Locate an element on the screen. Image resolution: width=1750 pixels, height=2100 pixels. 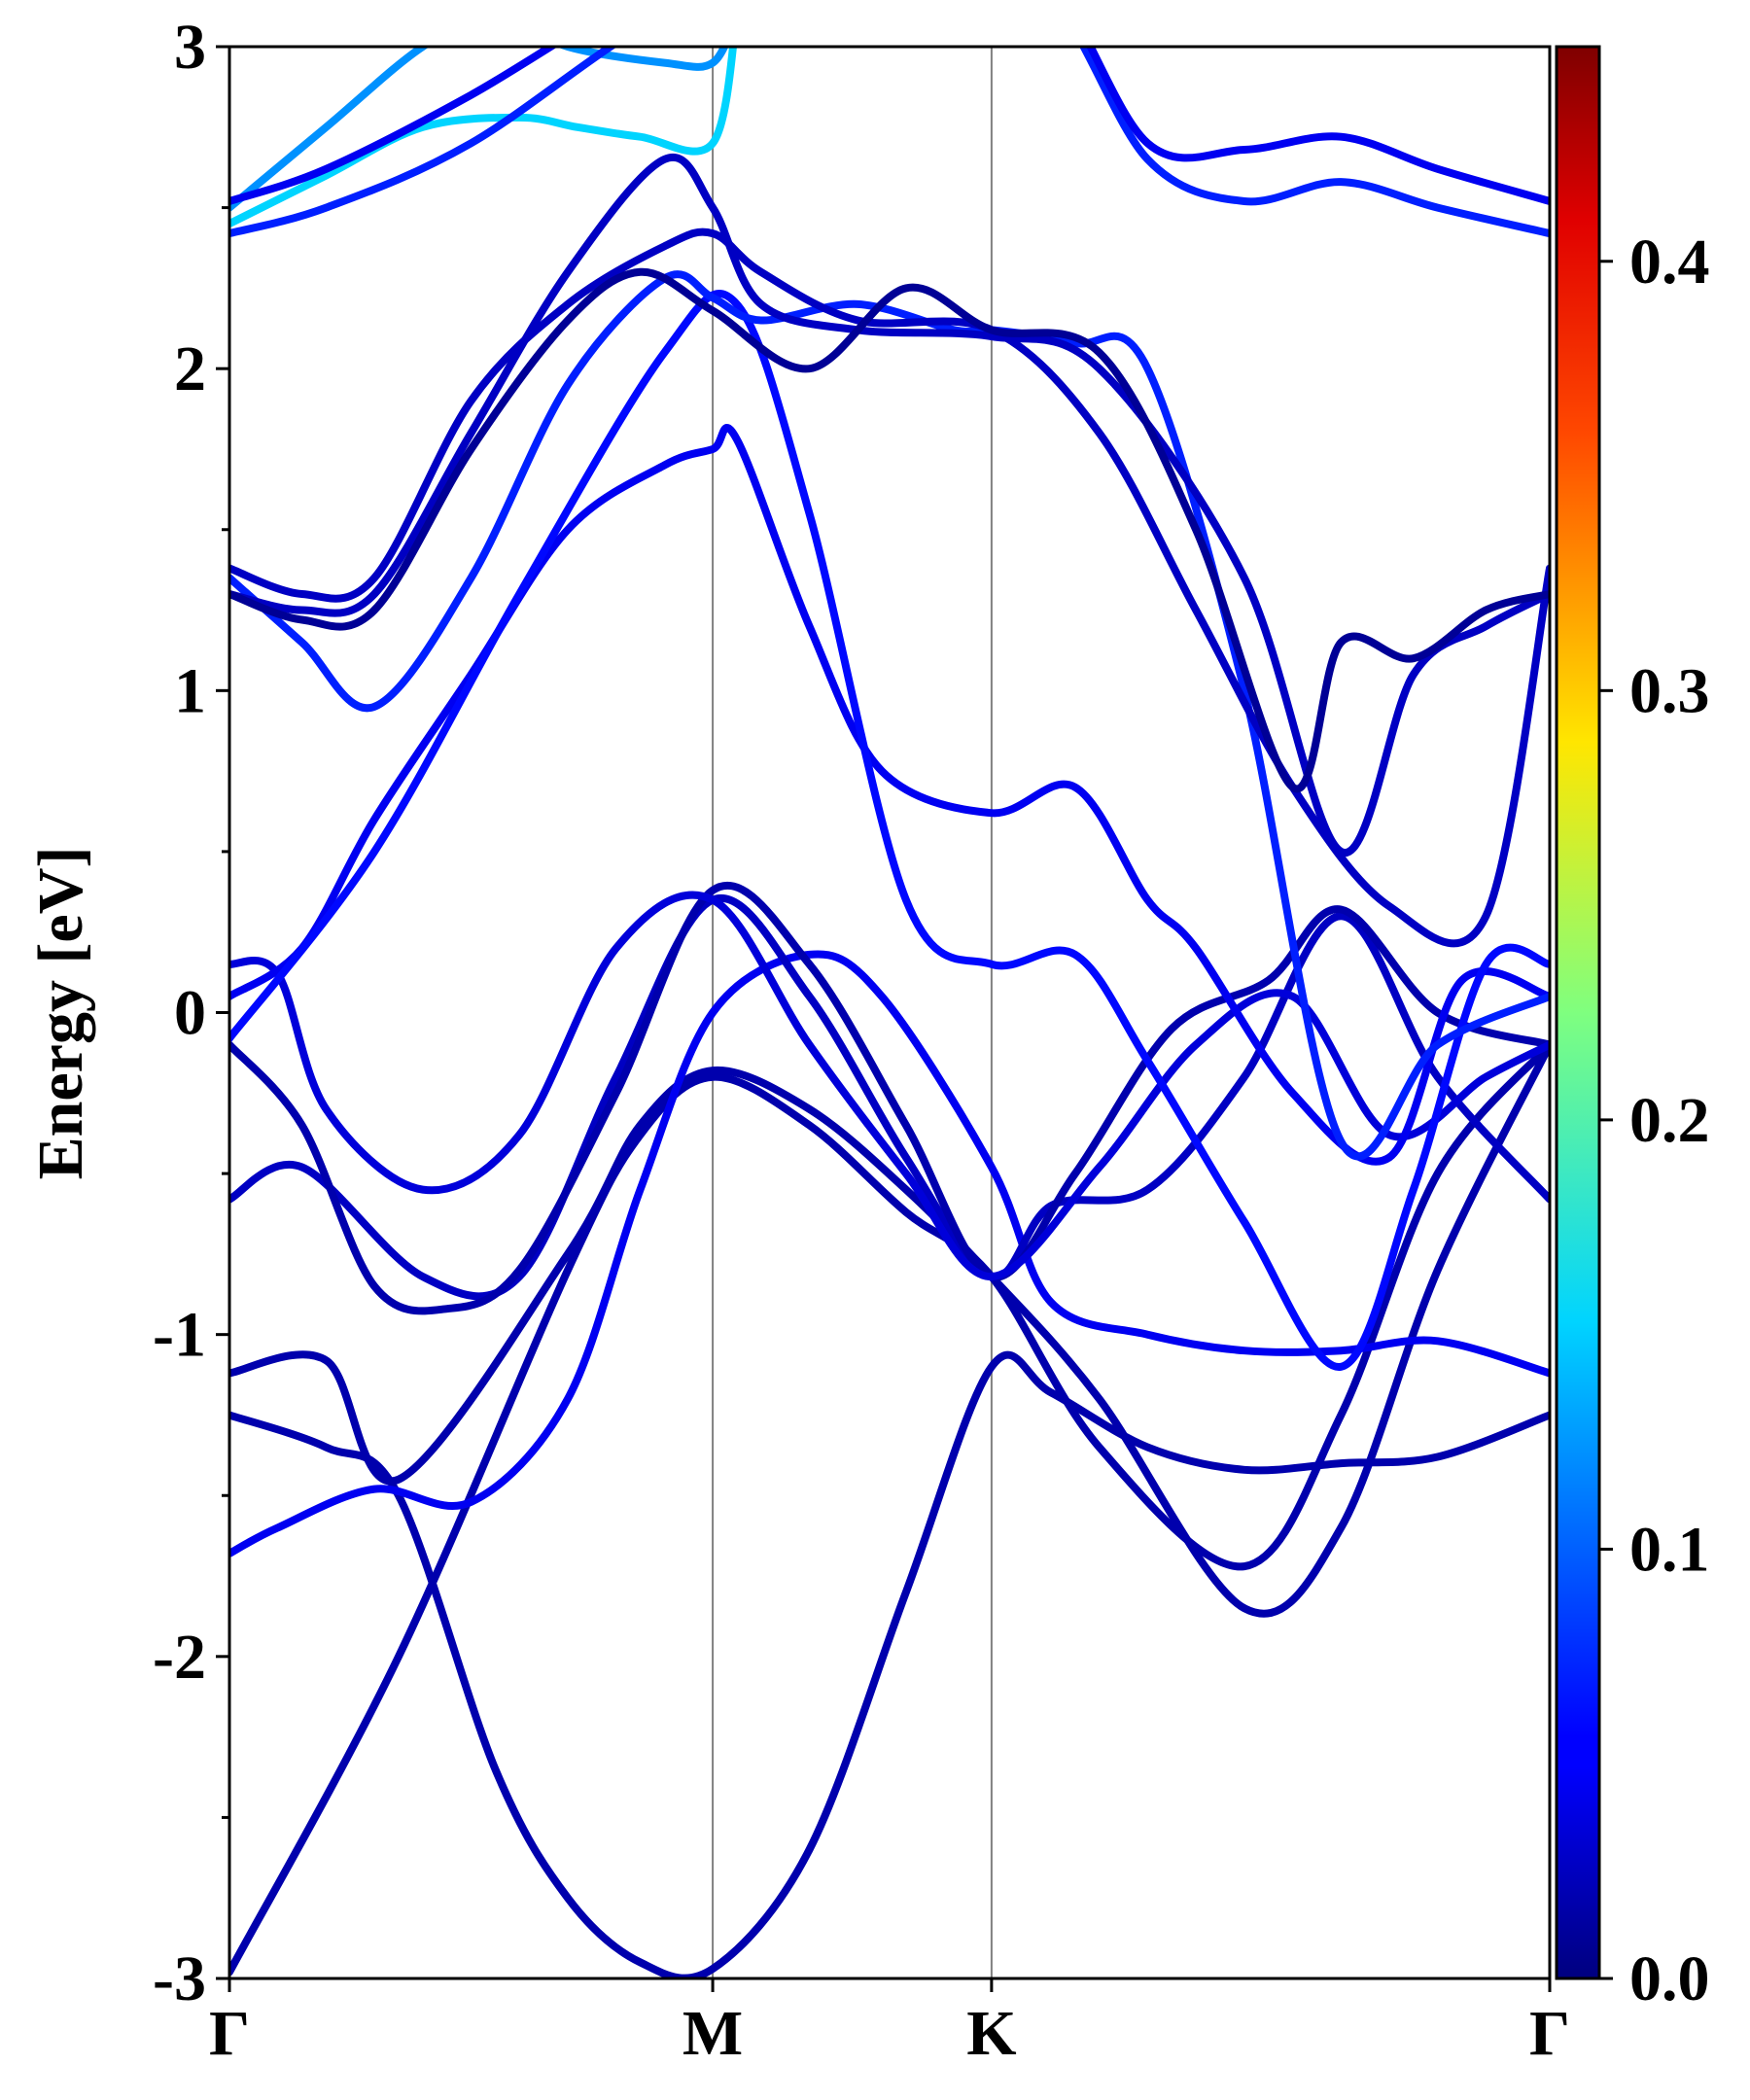
colorbar-tick-label: 0.3 is located at coordinates (1669, 690).